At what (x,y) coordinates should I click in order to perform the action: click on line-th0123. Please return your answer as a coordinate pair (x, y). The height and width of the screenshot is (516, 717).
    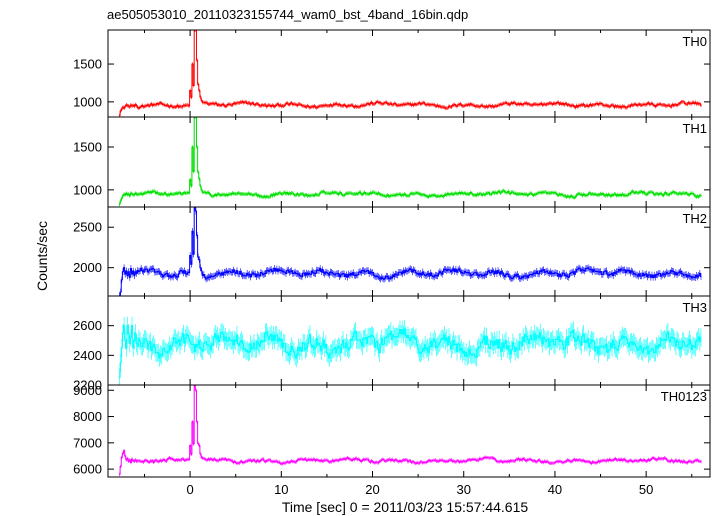
    Looking at the image, I should click on (410, 430).